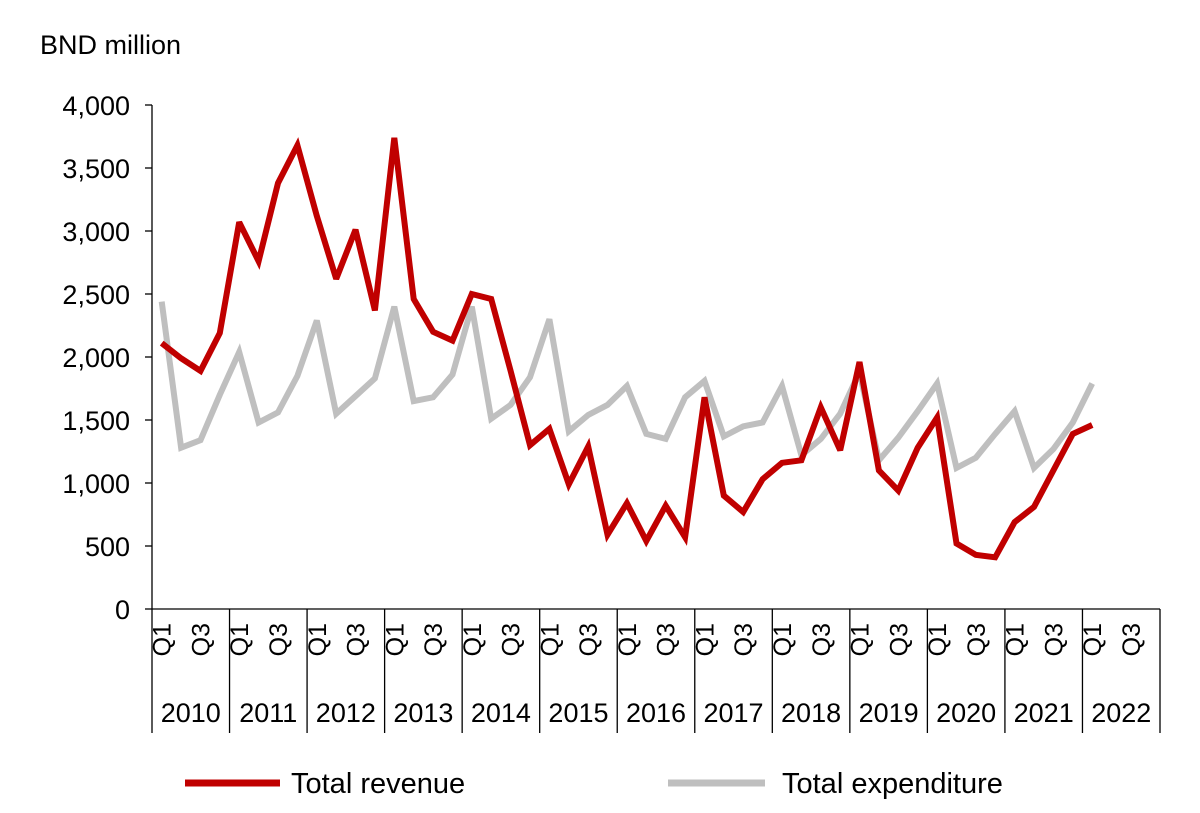 The width and height of the screenshot is (1200, 813). What do you see at coordinates (122, 610) in the screenshot?
I see `y-tick-label: 0` at bounding box center [122, 610].